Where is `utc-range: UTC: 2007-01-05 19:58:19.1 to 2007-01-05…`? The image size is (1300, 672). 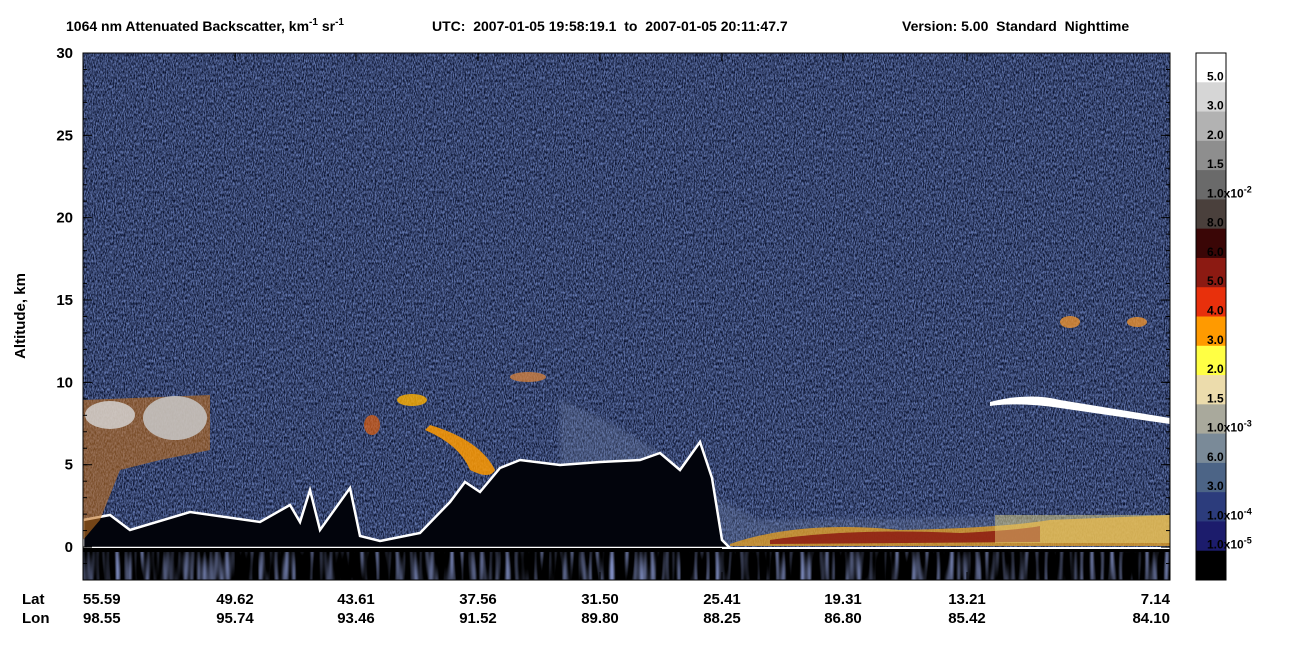 utc-range: UTC: 2007-01-05 19:58:19.1 to 2007-01-05… is located at coordinates (610, 26).